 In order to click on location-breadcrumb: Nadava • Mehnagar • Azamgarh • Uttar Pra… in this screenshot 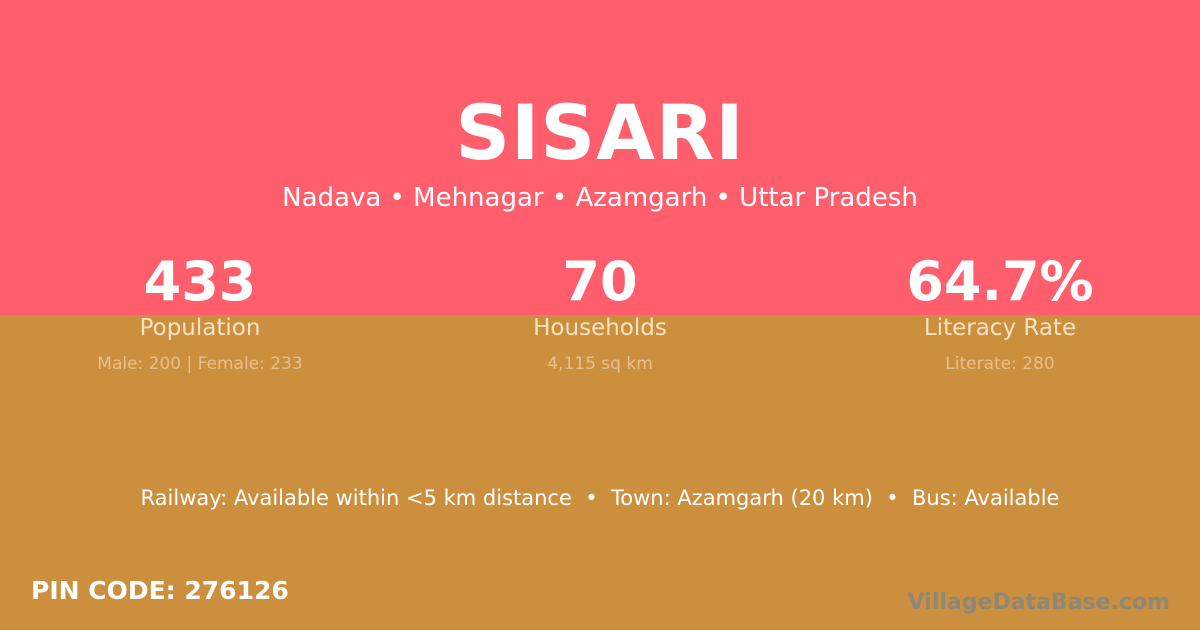, I will do `click(600, 198)`.